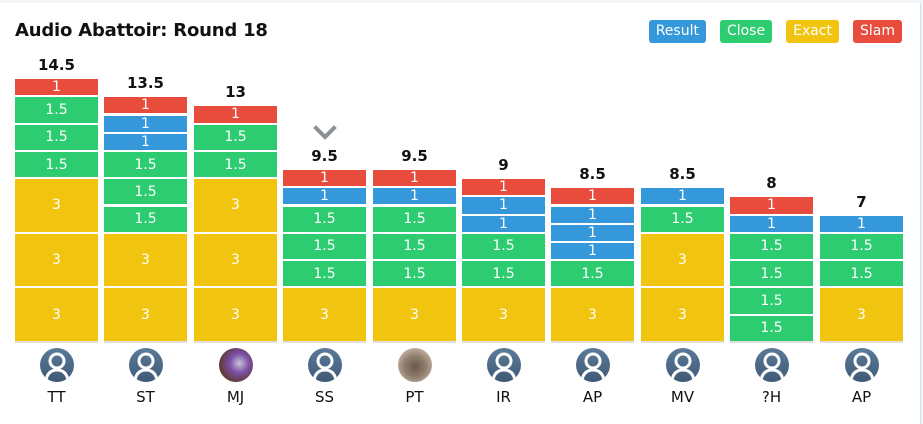 This screenshot has width=923, height=424. Describe the element at coordinates (145, 83) in the screenshot. I see `total-label: 13.5` at that location.